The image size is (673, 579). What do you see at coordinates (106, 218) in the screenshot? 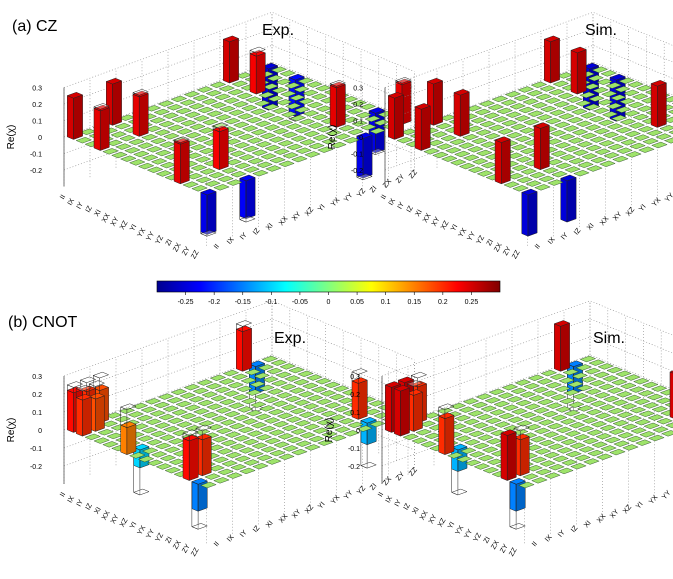
I see `row-tick-label: XX` at bounding box center [106, 218].